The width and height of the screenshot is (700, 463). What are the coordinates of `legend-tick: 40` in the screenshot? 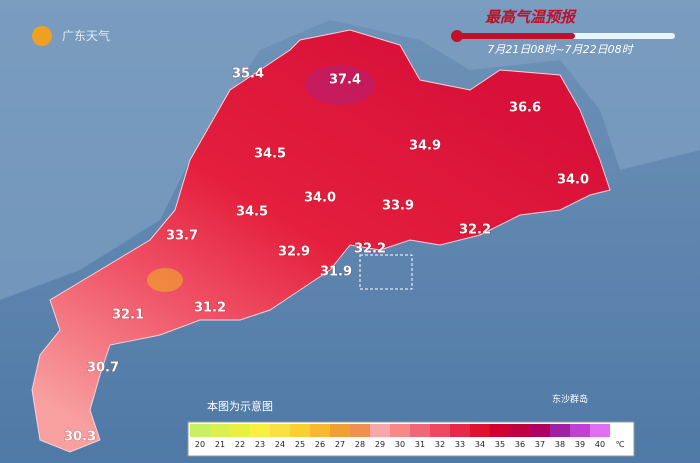 It's located at (600, 444).